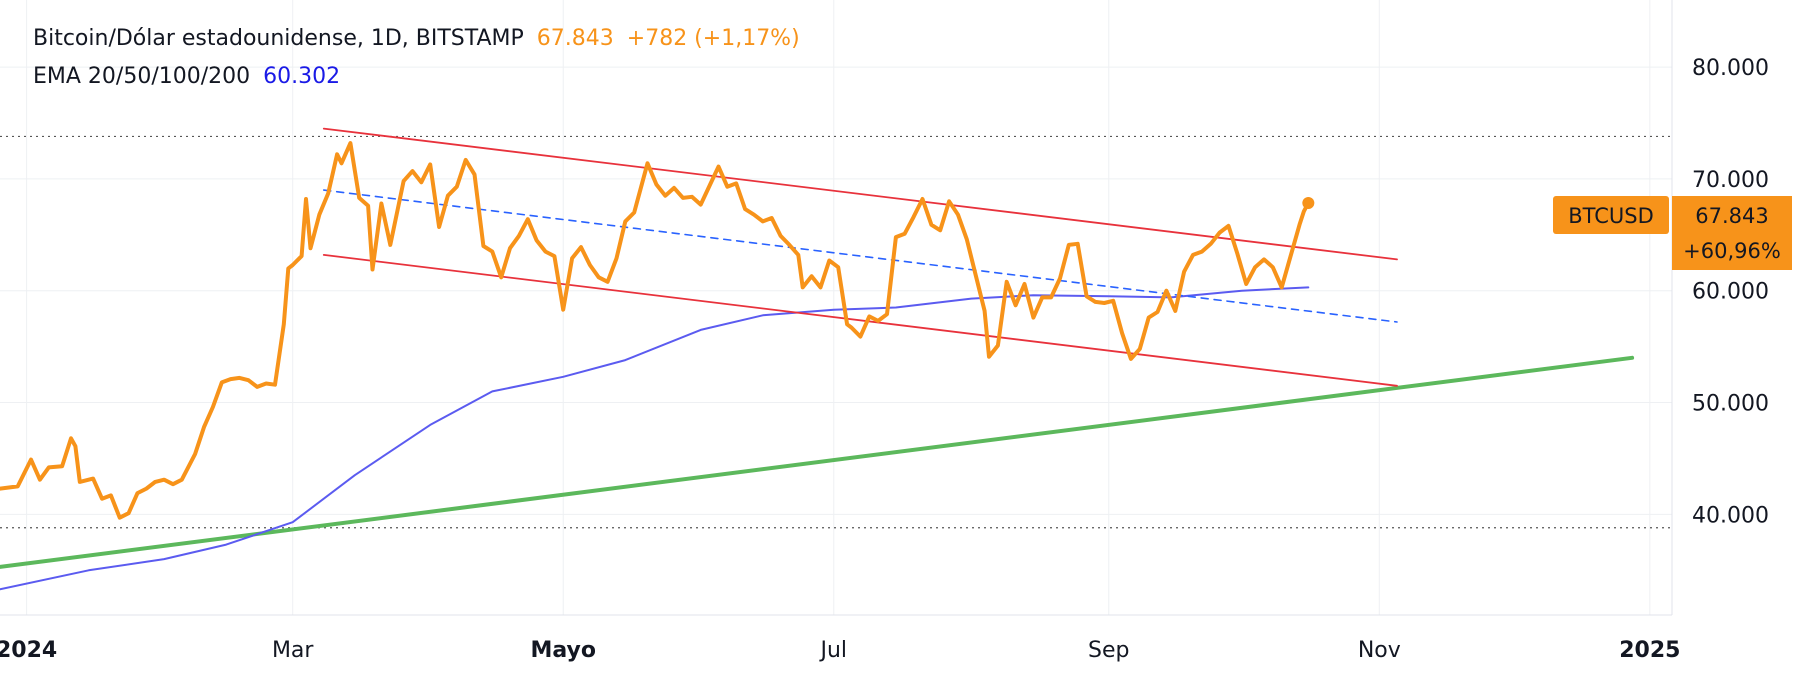 This screenshot has width=1817, height=693. What do you see at coordinates (575, 38) in the screenshot?
I see `last-price: 67.843` at bounding box center [575, 38].